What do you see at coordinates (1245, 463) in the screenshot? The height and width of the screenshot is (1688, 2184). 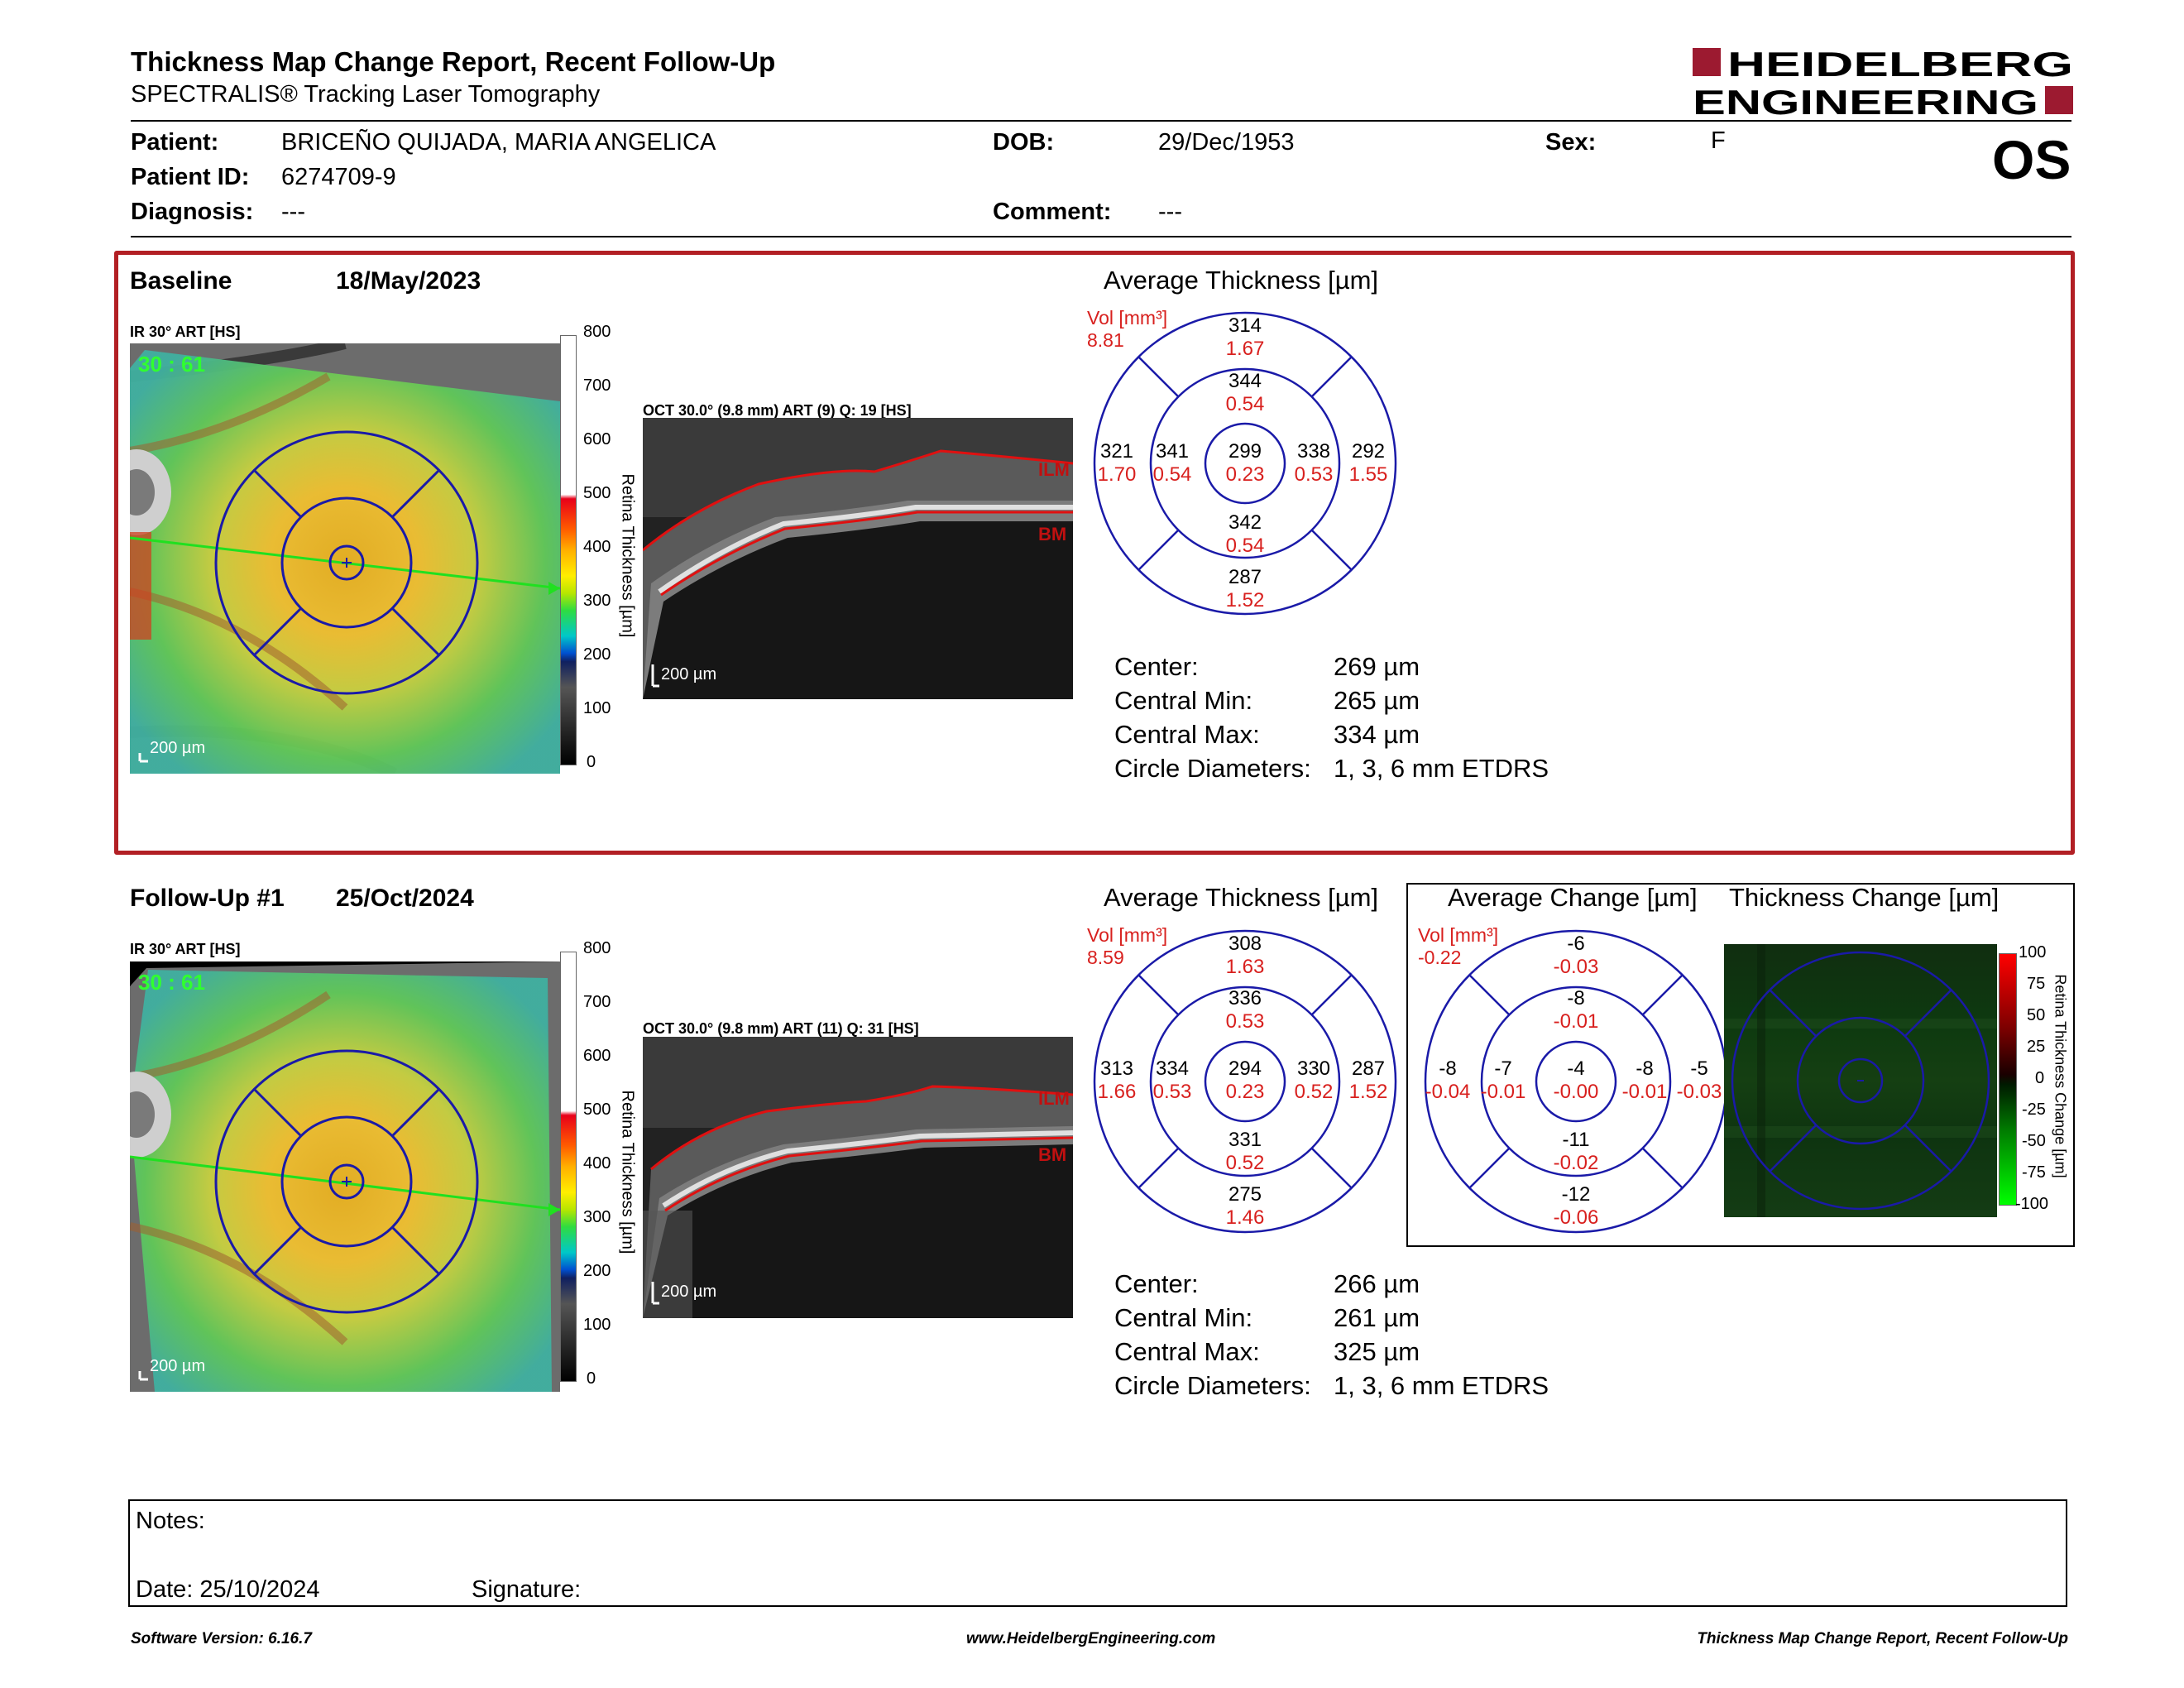 I see `baseline-etdrs-grid` at bounding box center [1245, 463].